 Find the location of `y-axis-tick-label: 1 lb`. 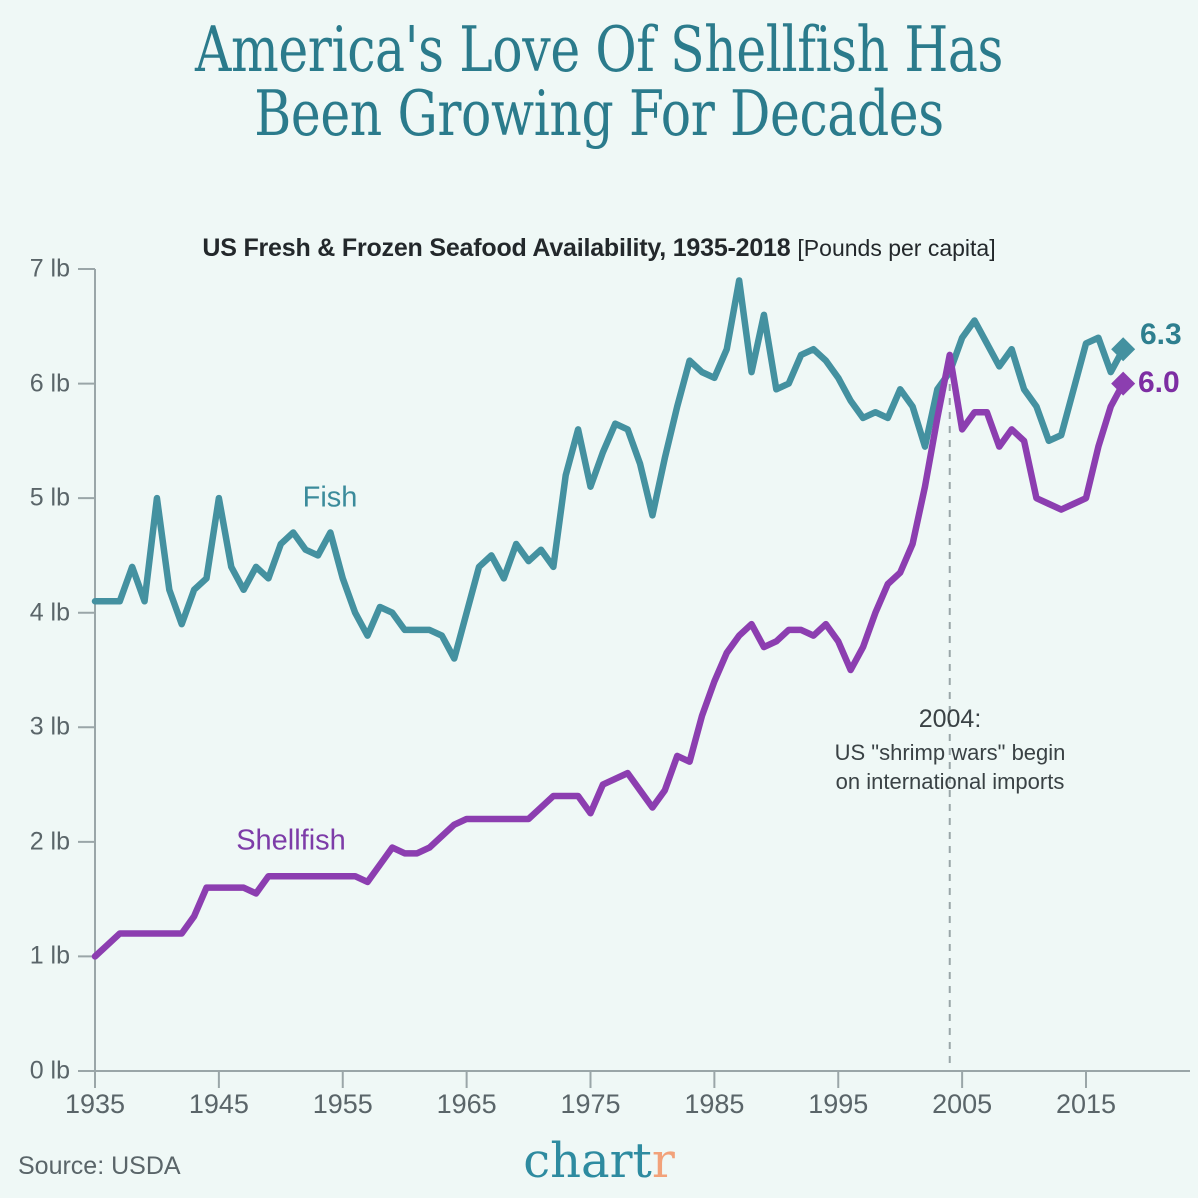

y-axis-tick-label: 1 lb is located at coordinates (49, 955).